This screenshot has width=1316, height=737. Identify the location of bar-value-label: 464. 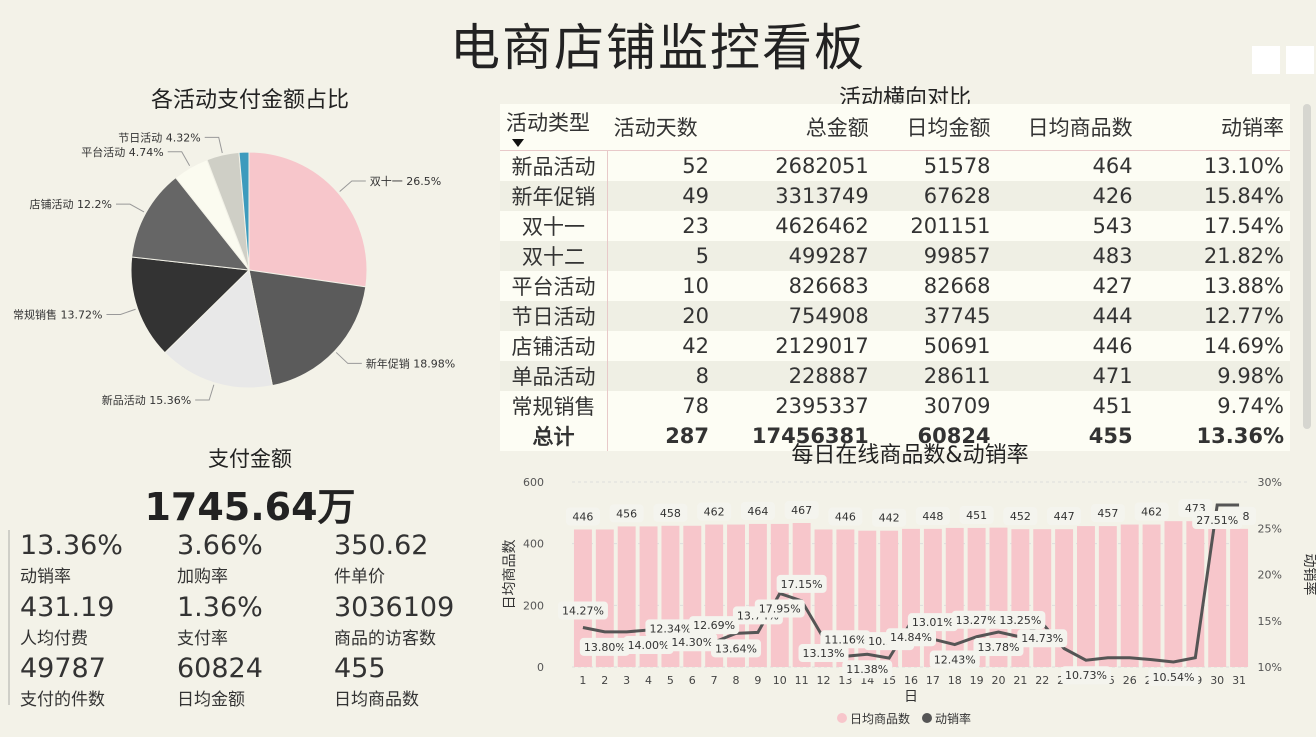
(757, 511).